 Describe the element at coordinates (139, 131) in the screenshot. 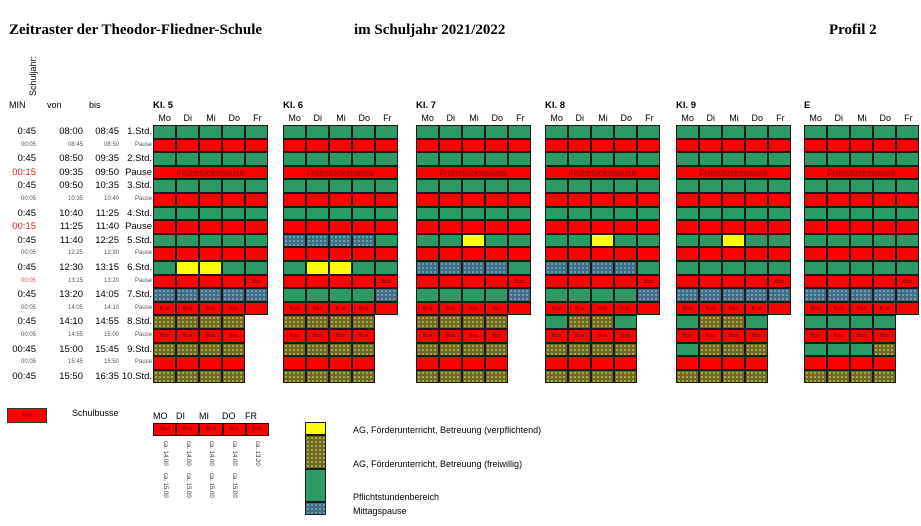

I see `time-label: 1.Std.` at that location.